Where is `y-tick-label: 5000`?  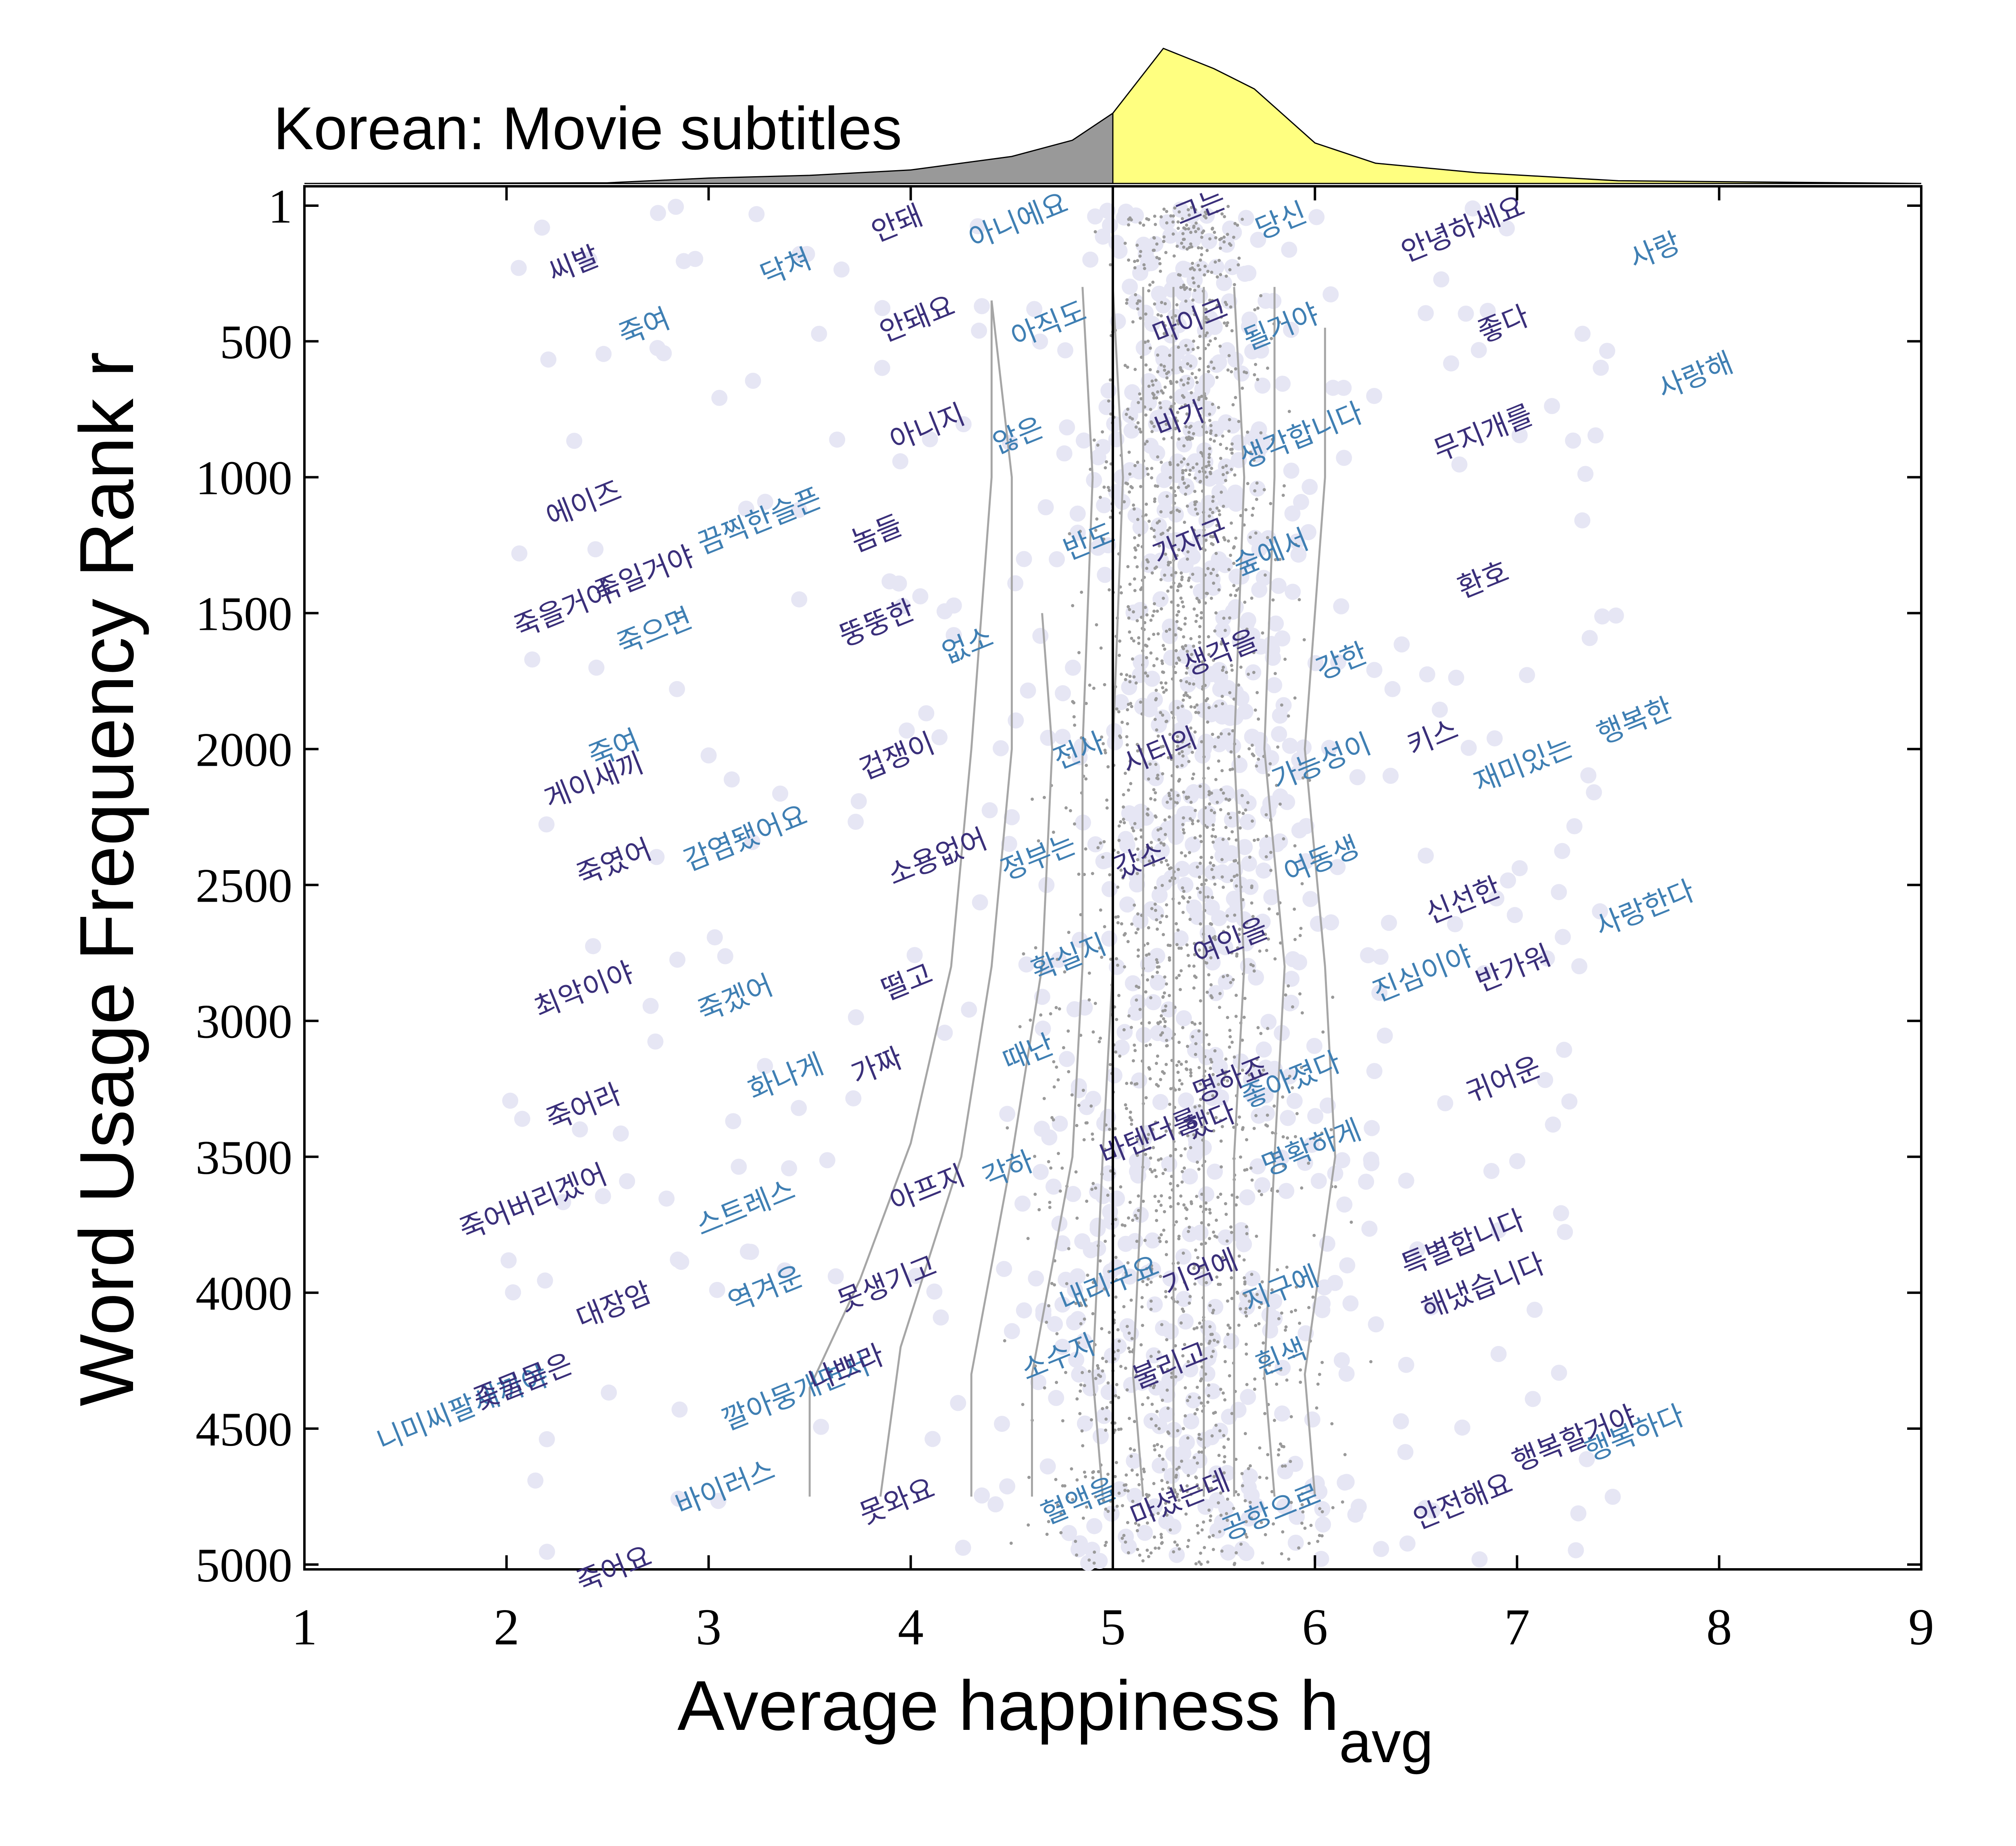 y-tick-label: 5000 is located at coordinates (244, 1565).